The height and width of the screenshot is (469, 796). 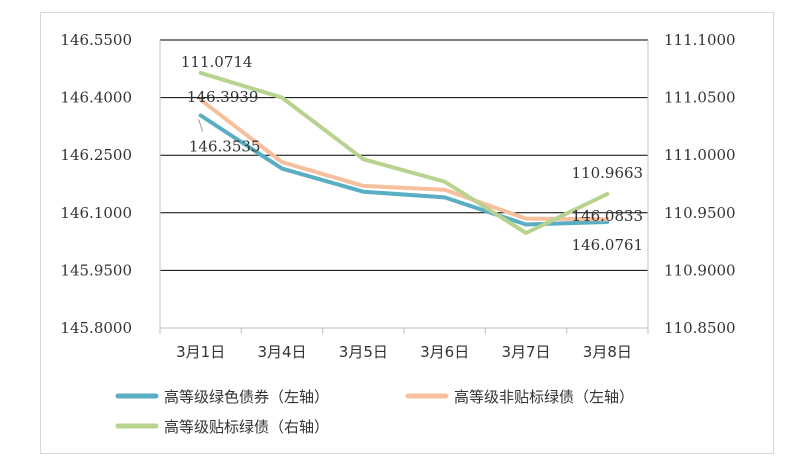 What do you see at coordinates (608, 173) in the screenshot?
I see `data-label: 110.9663` at bounding box center [608, 173].